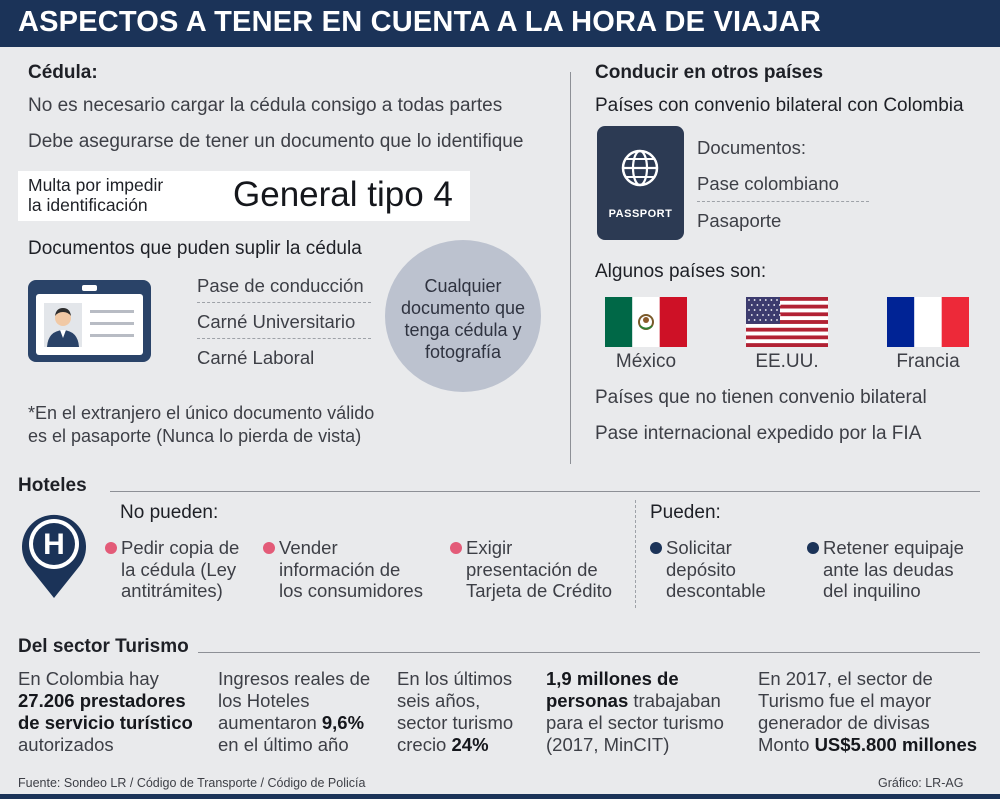 This screenshot has height=799, width=1000. What do you see at coordinates (340, 569) in the screenshot?
I see `item-line: información de` at bounding box center [340, 569].